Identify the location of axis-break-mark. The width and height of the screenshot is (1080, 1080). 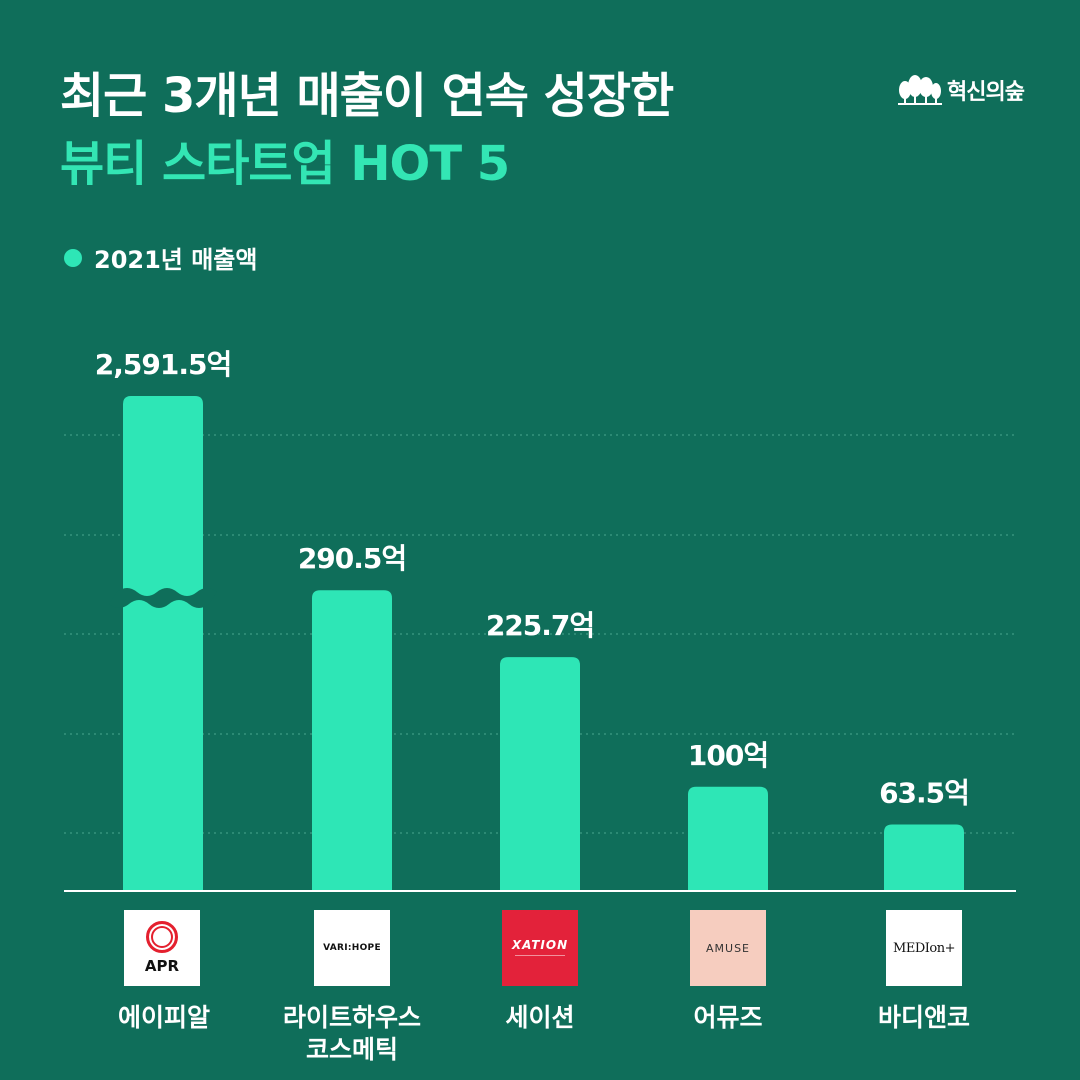
(163, 598).